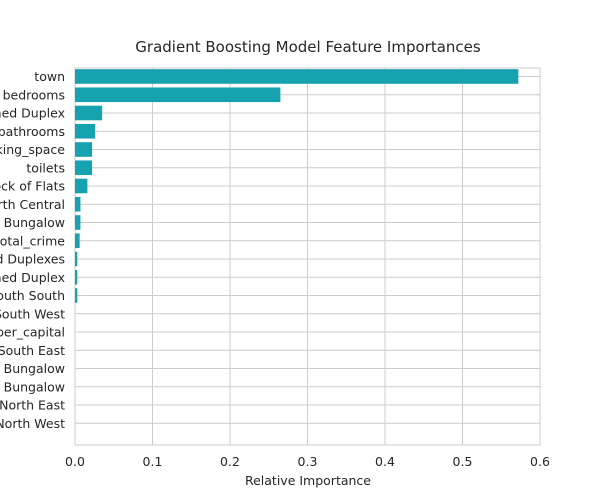 The height and width of the screenshot is (500, 600). What do you see at coordinates (32, 295) in the screenshot?
I see `y-tick-label: outh South` at bounding box center [32, 295].